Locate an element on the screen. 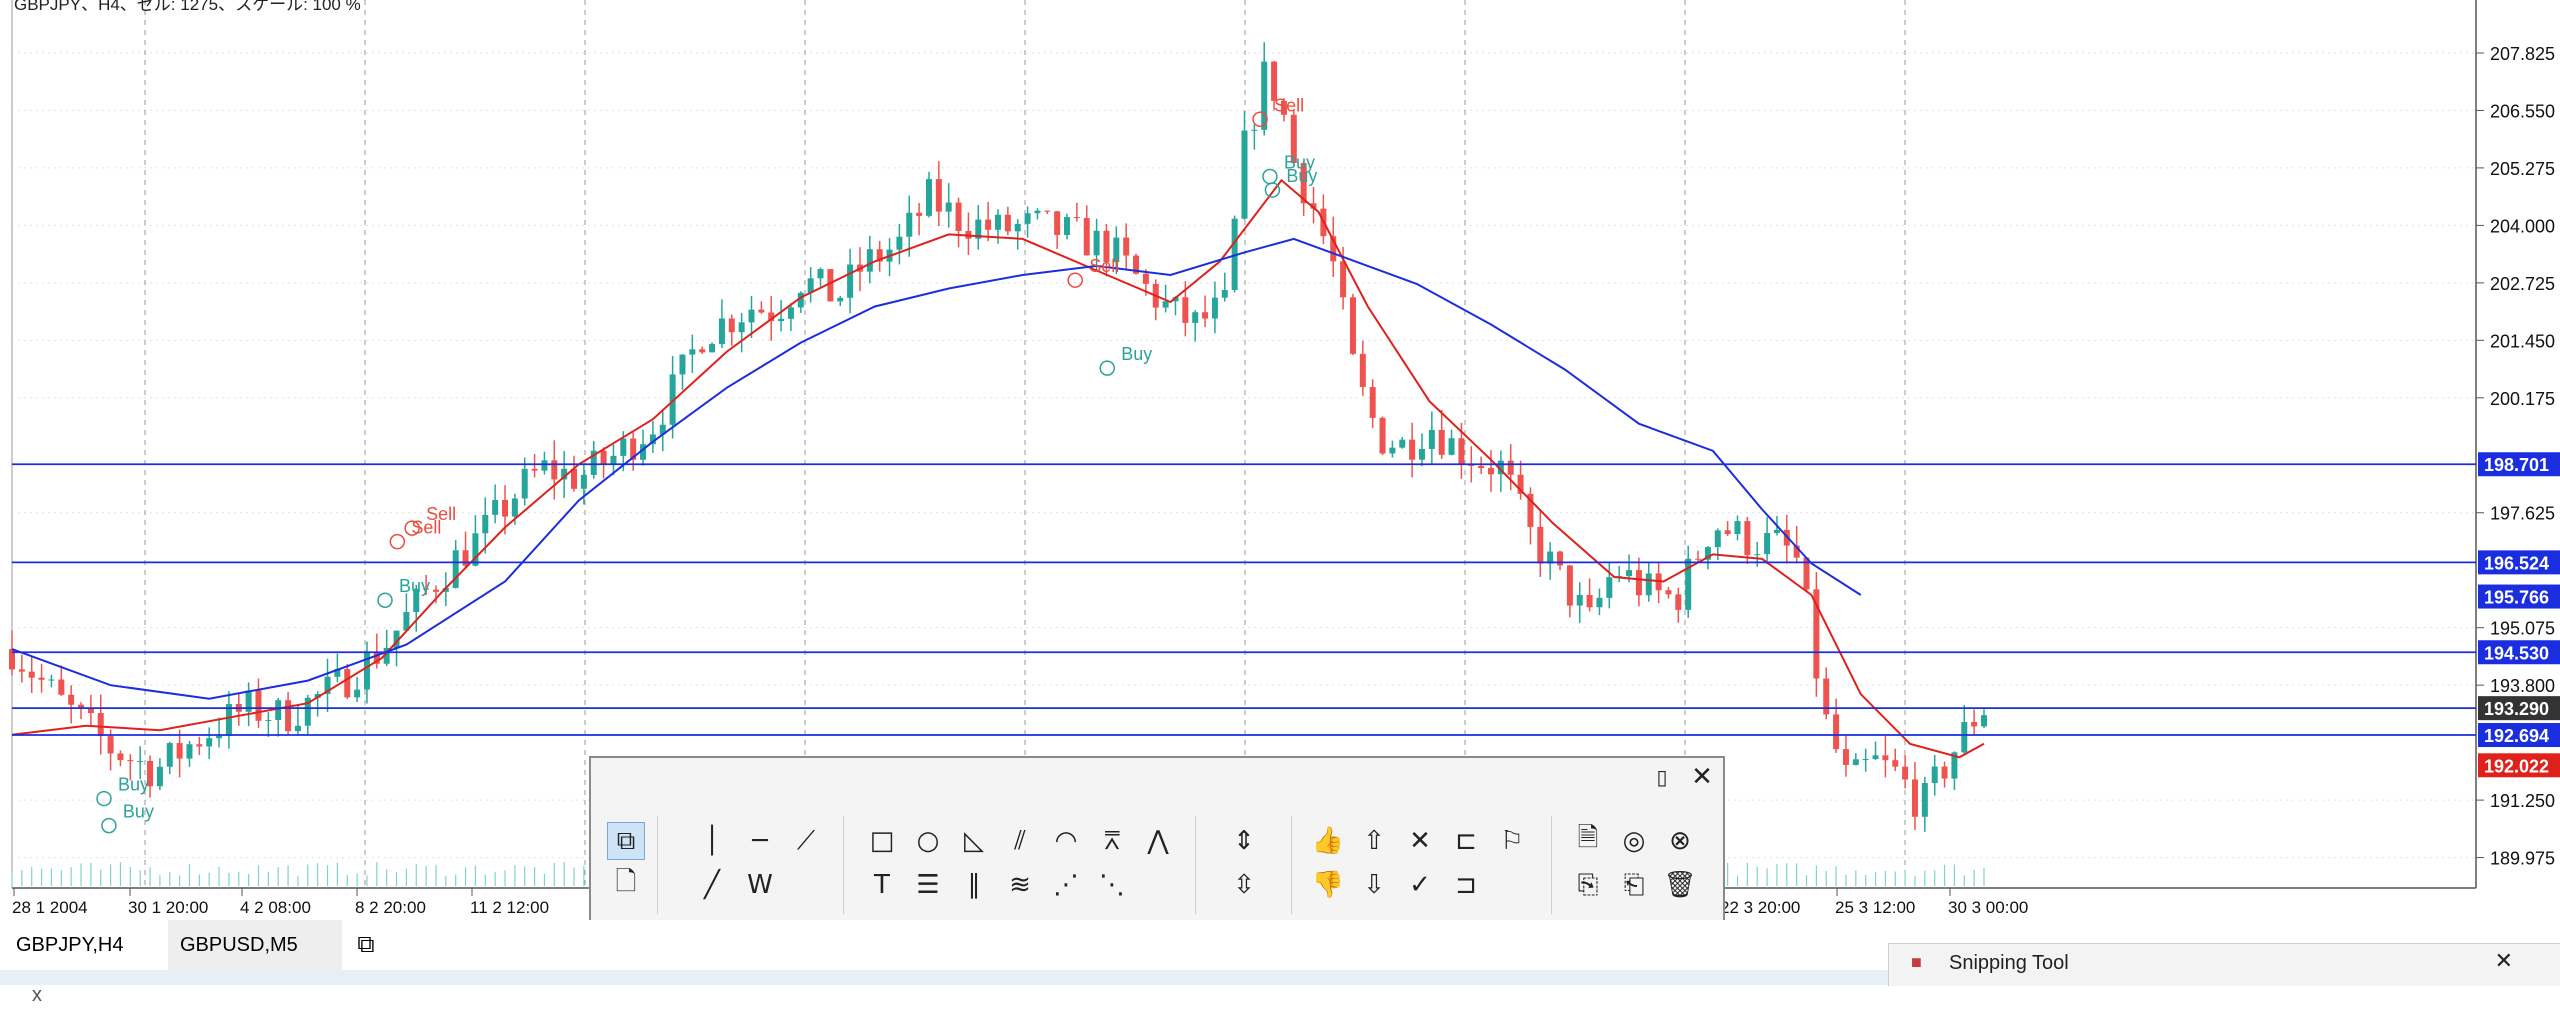  horizontal-line-icon: ─ is located at coordinates (760, 841).